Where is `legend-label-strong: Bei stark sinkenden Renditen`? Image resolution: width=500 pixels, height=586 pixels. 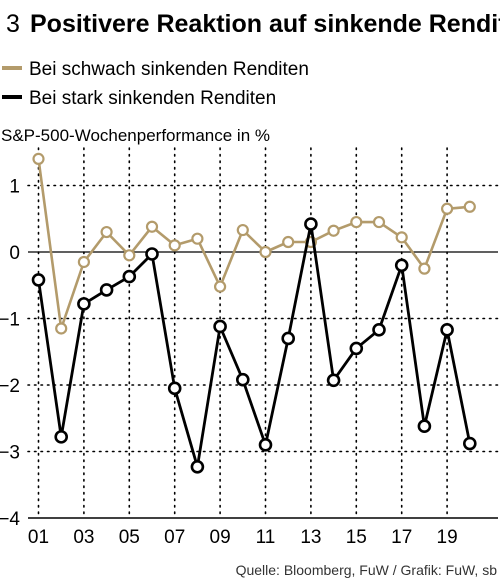
legend-label-strong: Bei stark sinkenden Renditen is located at coordinates (152, 98).